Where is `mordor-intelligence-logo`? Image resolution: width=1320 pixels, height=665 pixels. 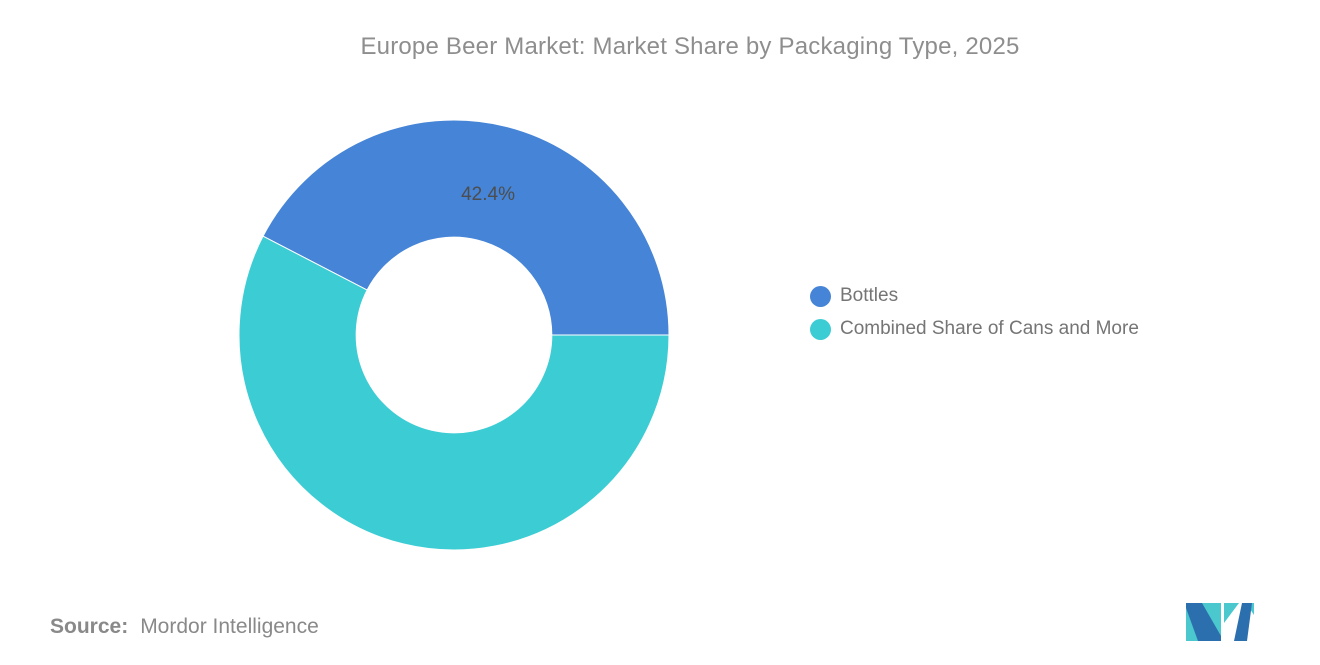
mordor-intelligence-logo is located at coordinates (1220, 622).